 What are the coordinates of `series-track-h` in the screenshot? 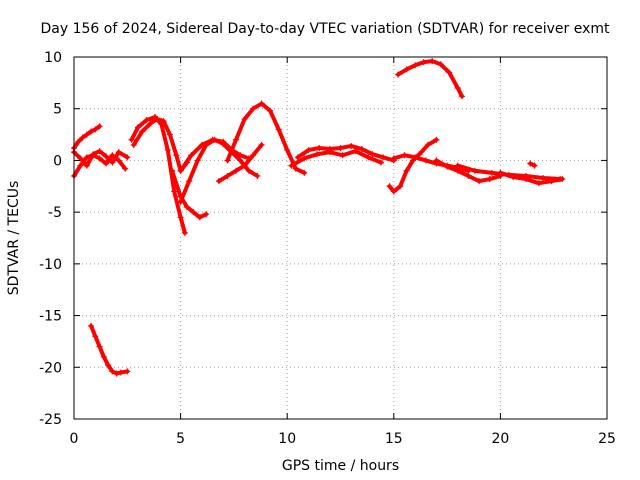 It's located at (219, 170).